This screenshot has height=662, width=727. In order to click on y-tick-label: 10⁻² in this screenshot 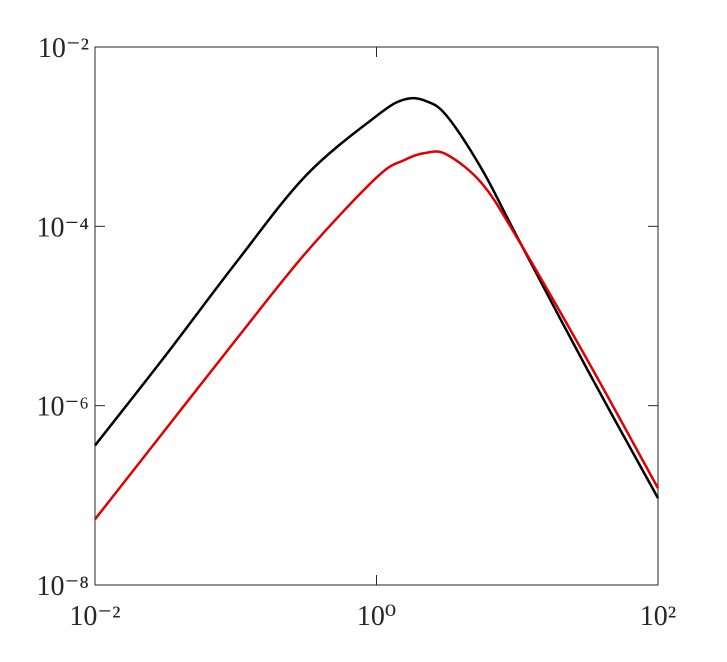, I will do `click(63, 48)`.